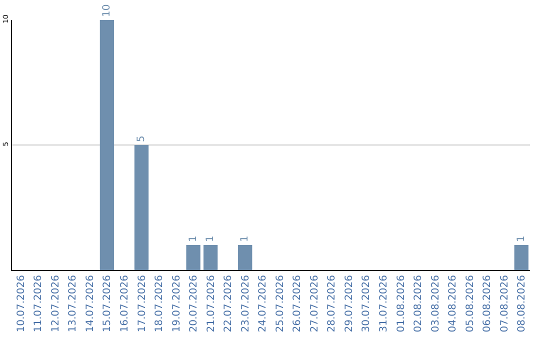  Describe the element at coordinates (106, 10) in the screenshot. I see `data-label: 10` at that location.